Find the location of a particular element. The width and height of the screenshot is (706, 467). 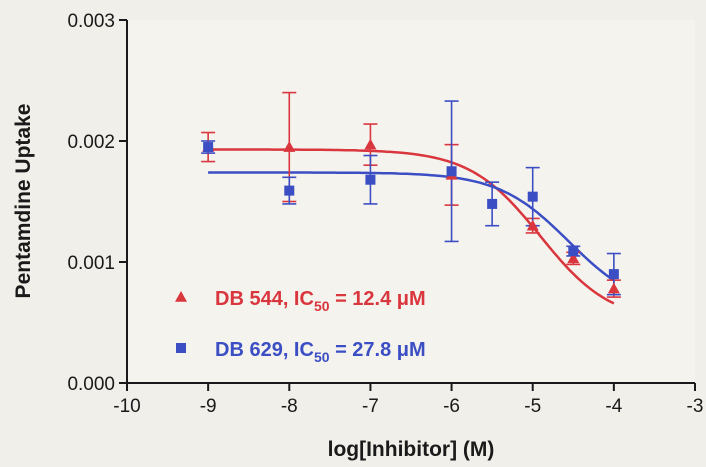

x-tick-label: -3 is located at coordinates (695, 406).